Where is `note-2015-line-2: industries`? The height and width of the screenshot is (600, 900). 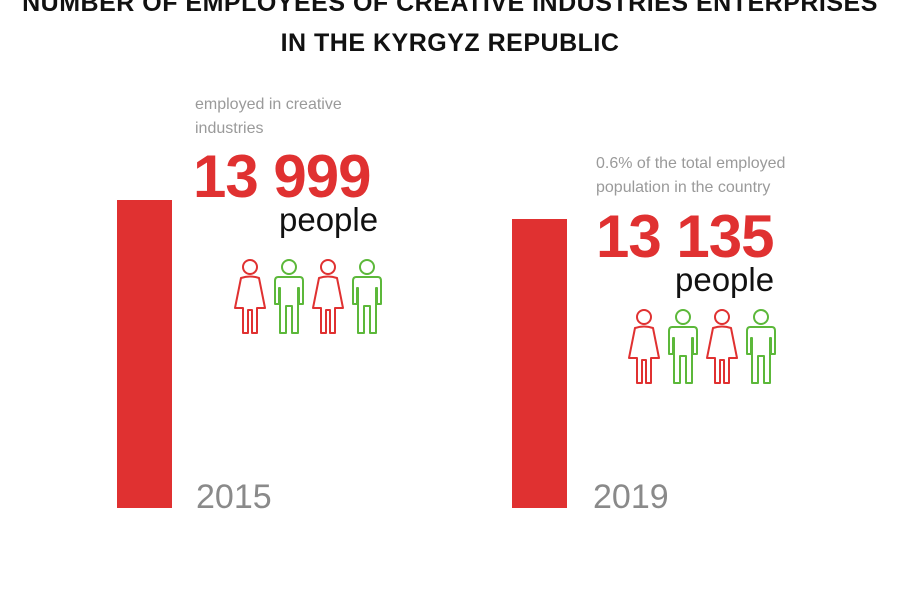 note-2015-line-2: industries is located at coordinates (229, 128).